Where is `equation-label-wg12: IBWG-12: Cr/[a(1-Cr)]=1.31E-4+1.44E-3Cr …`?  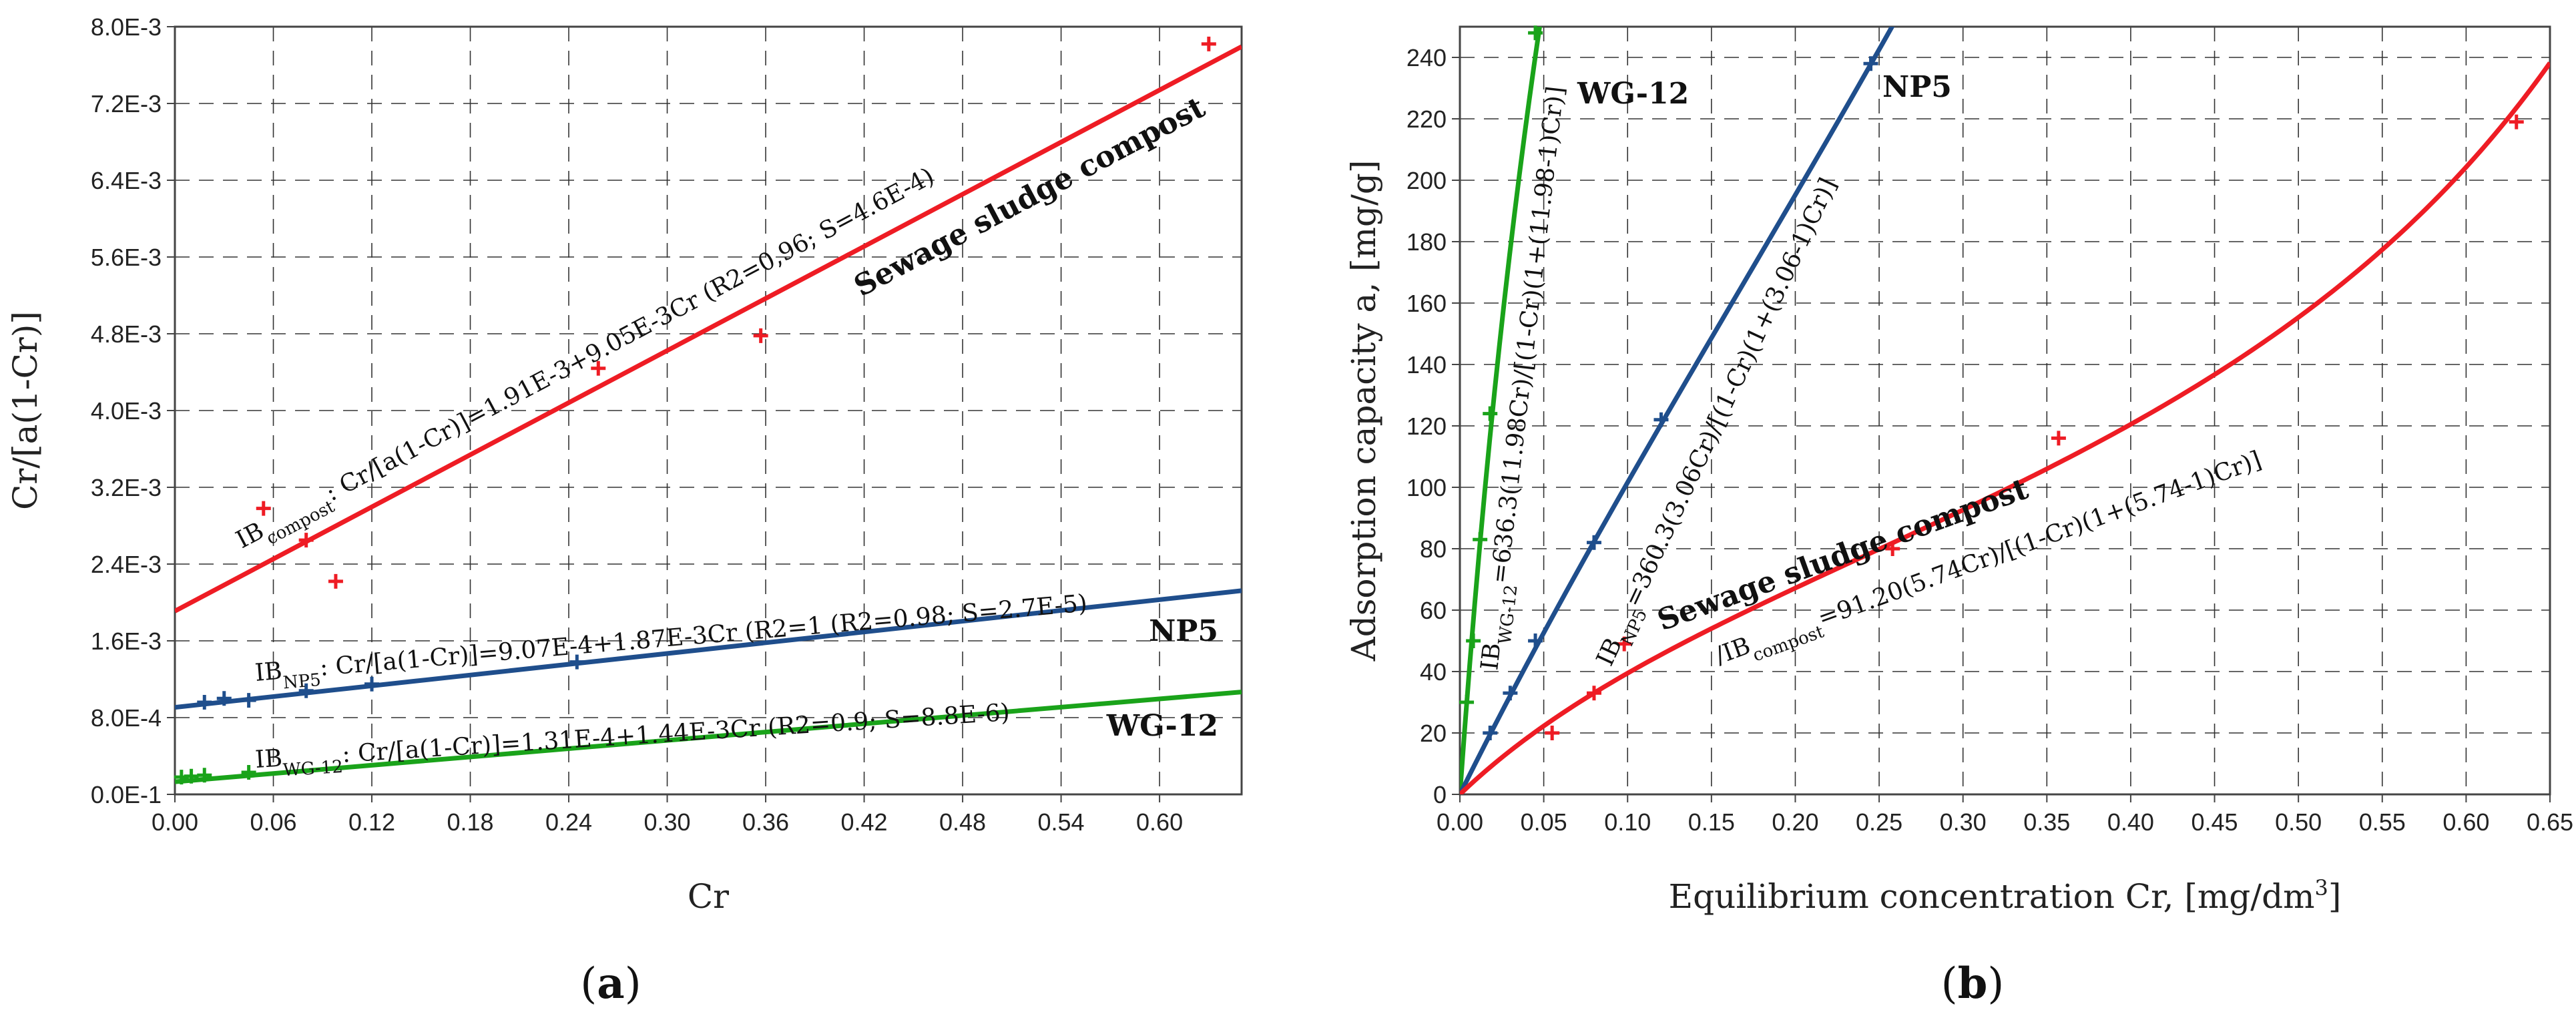
equation-label-wg12: IBWG-12: Cr/[a(1-Cr)]=1.31E-4+1.44E-3Cr … is located at coordinates (632, 740).